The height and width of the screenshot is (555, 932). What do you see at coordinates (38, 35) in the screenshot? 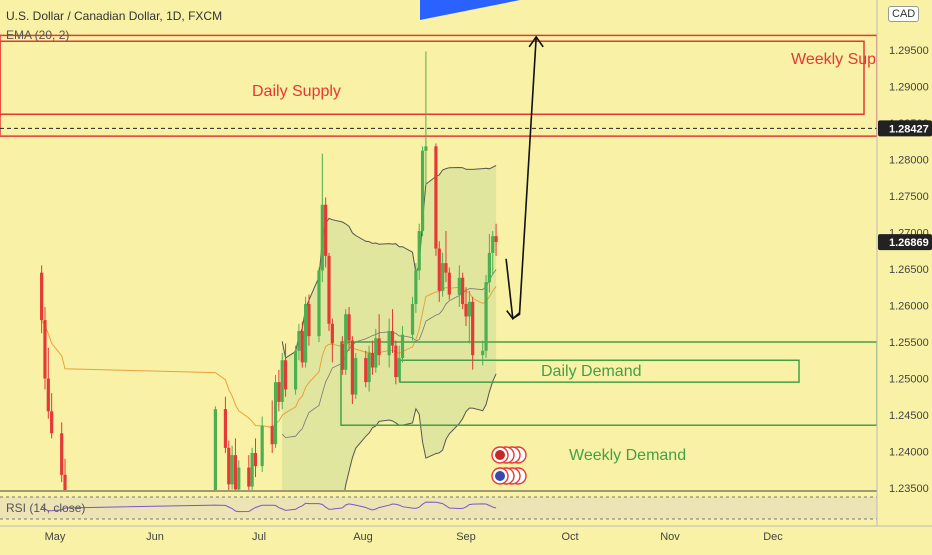
I see `ema-indicator-label: EMA (20, 2)` at bounding box center [38, 35].